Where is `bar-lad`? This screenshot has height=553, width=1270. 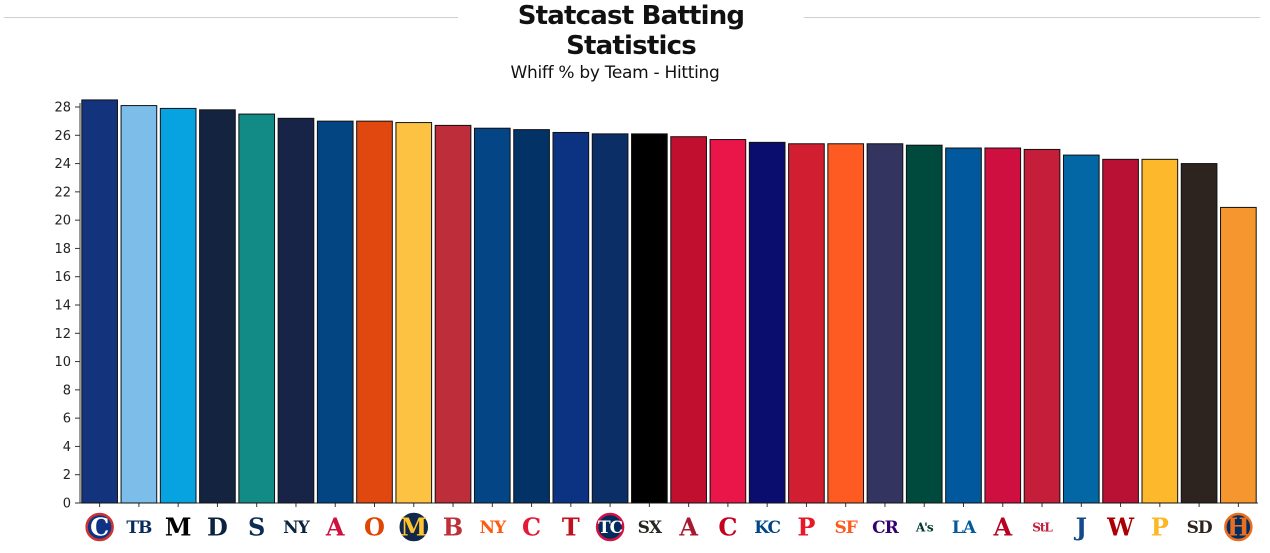
bar-lad is located at coordinates (963, 325).